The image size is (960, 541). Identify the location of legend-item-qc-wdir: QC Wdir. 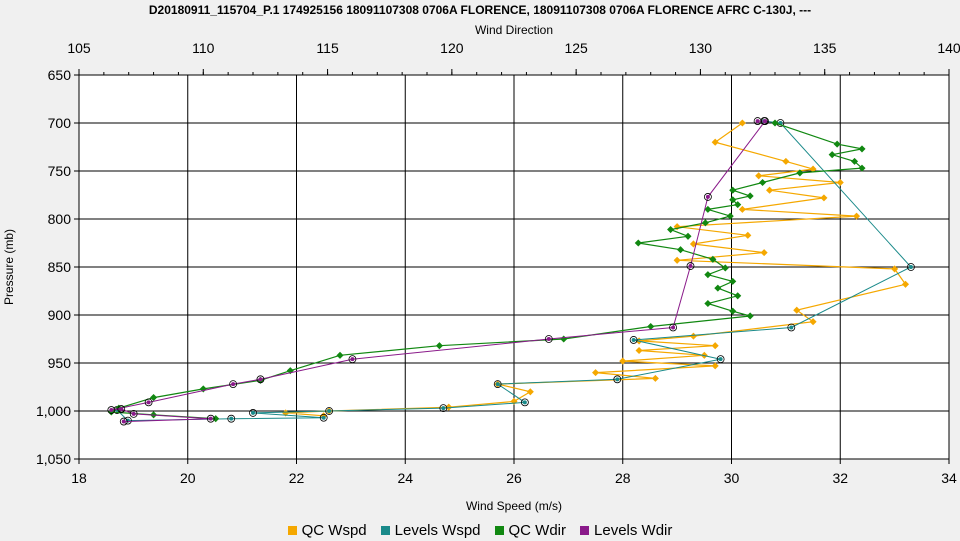
(530, 530).